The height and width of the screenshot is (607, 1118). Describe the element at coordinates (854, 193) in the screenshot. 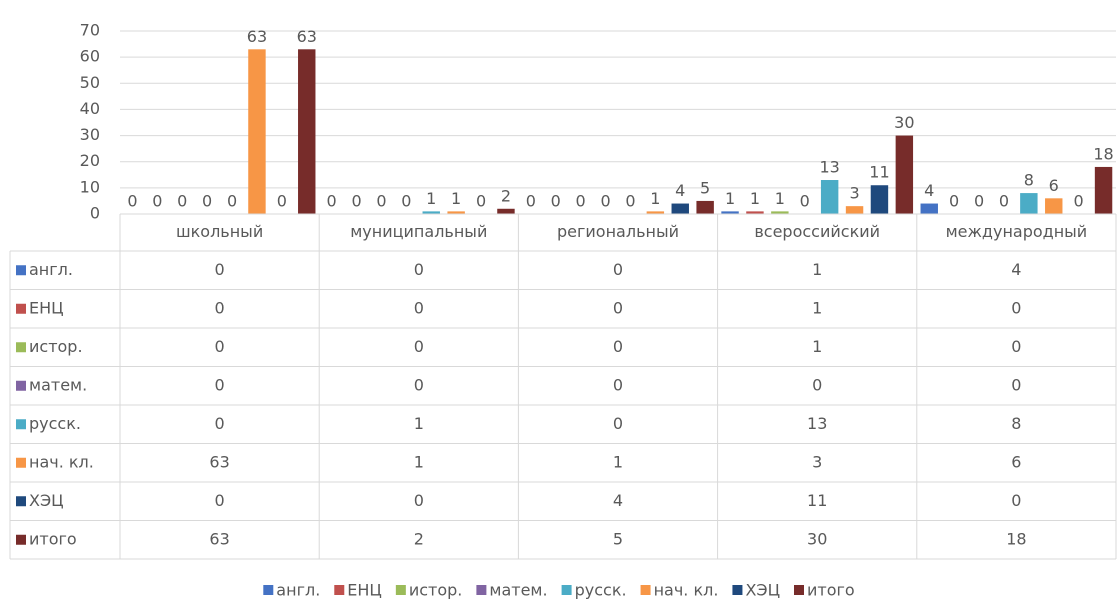

I see `data-label: 3` at that location.